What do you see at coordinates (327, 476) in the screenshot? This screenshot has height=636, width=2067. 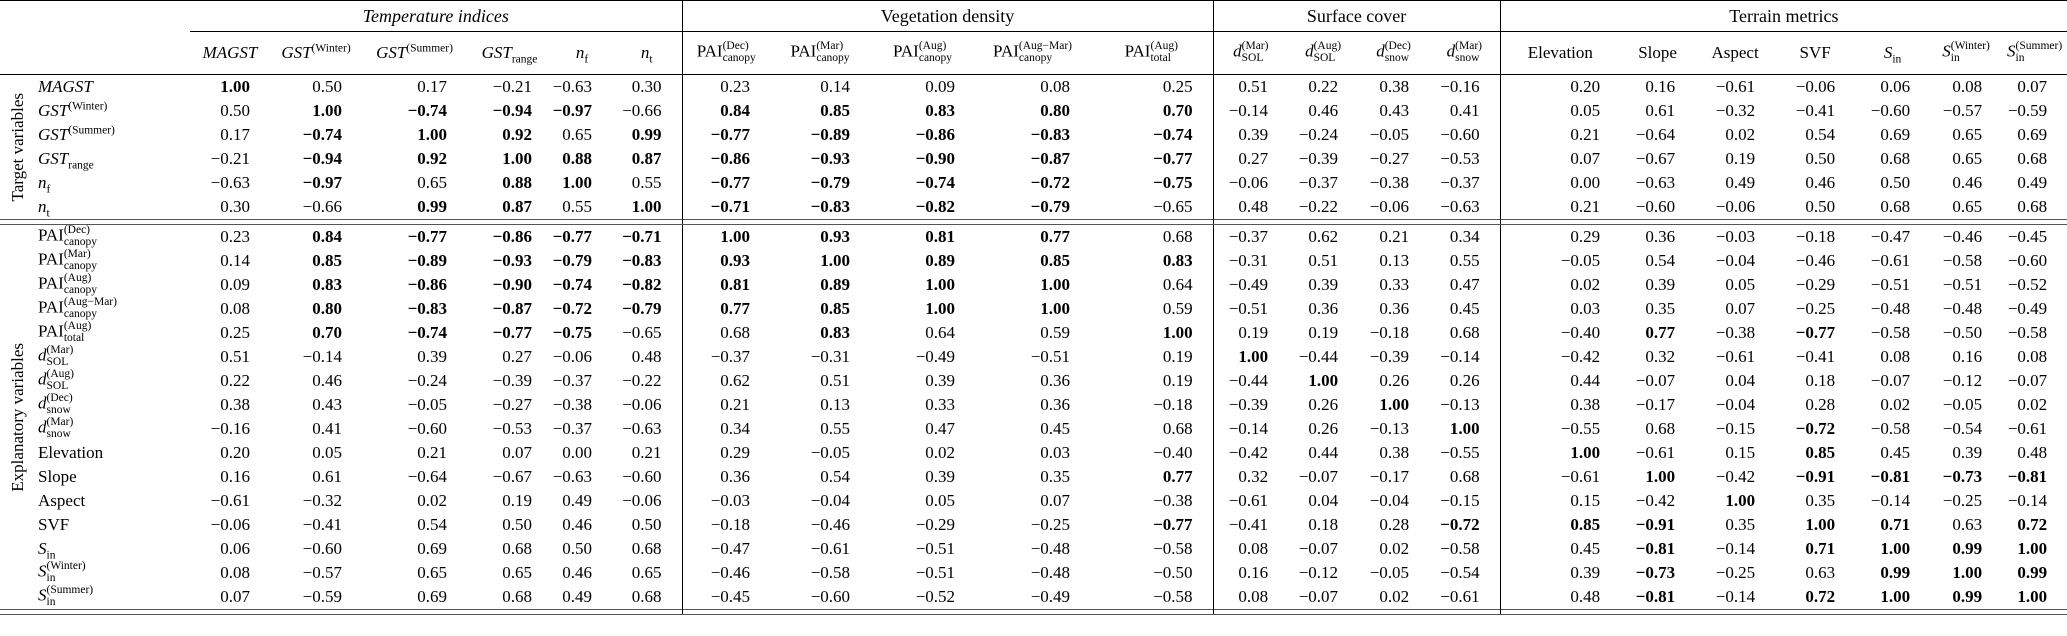 I see `correlation-cell: 0.61` at bounding box center [327, 476].